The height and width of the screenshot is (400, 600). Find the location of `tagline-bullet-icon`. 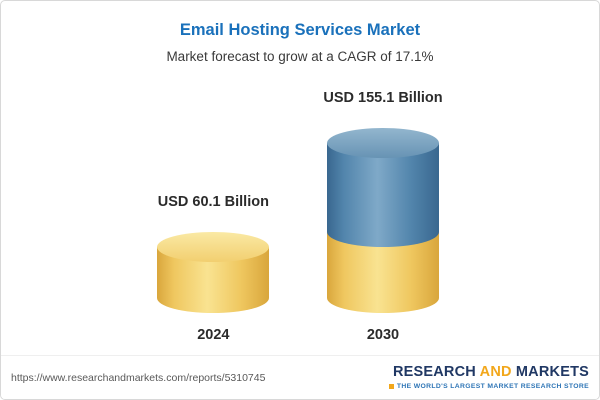

tagline-bullet-icon is located at coordinates (391, 387).